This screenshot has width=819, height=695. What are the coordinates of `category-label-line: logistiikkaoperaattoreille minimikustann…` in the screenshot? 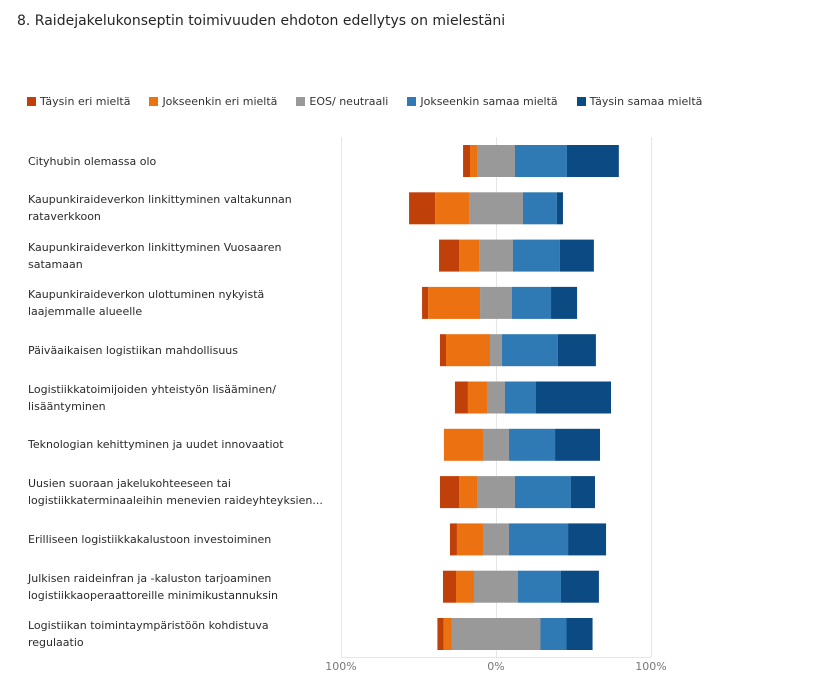 It's located at (153, 595).